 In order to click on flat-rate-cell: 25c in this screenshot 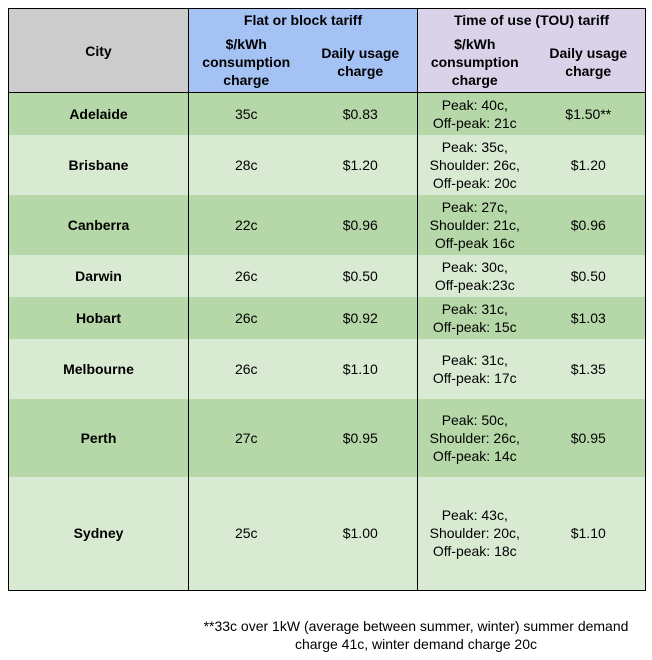, I will do `click(246, 533)`.